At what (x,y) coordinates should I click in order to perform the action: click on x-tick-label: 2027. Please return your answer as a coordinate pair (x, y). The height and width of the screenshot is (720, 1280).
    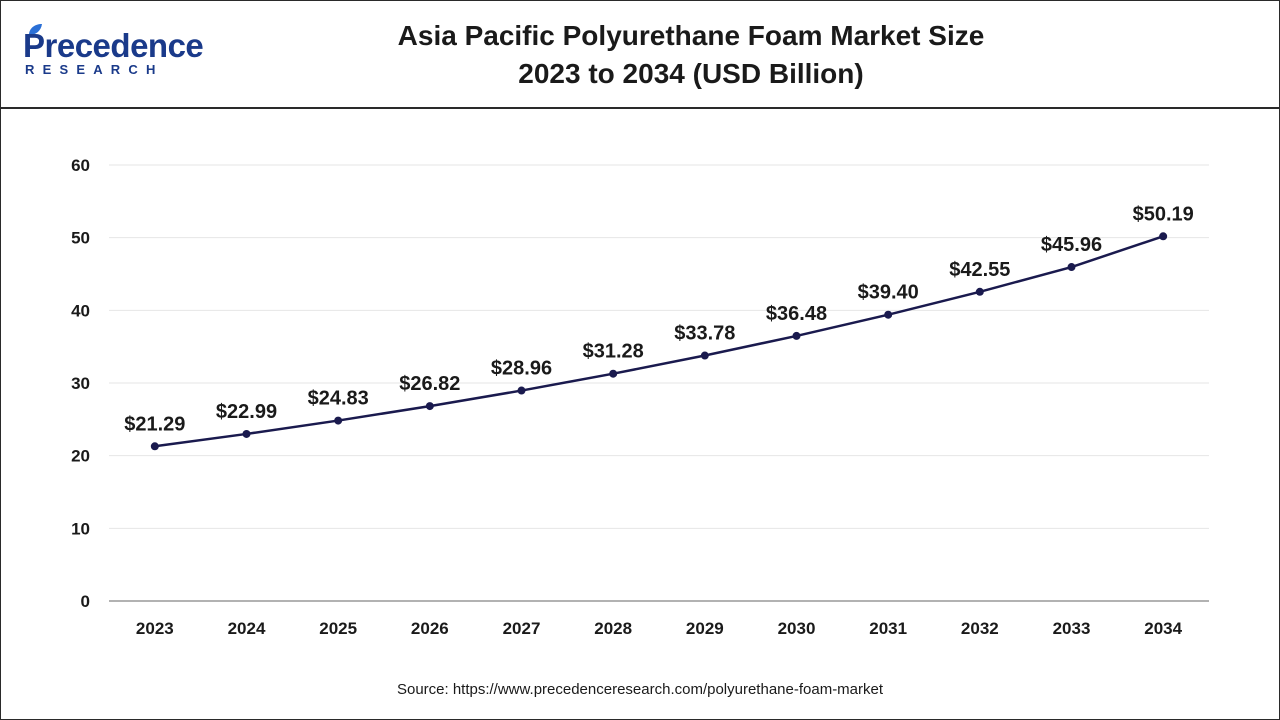
    Looking at the image, I should click on (522, 628).